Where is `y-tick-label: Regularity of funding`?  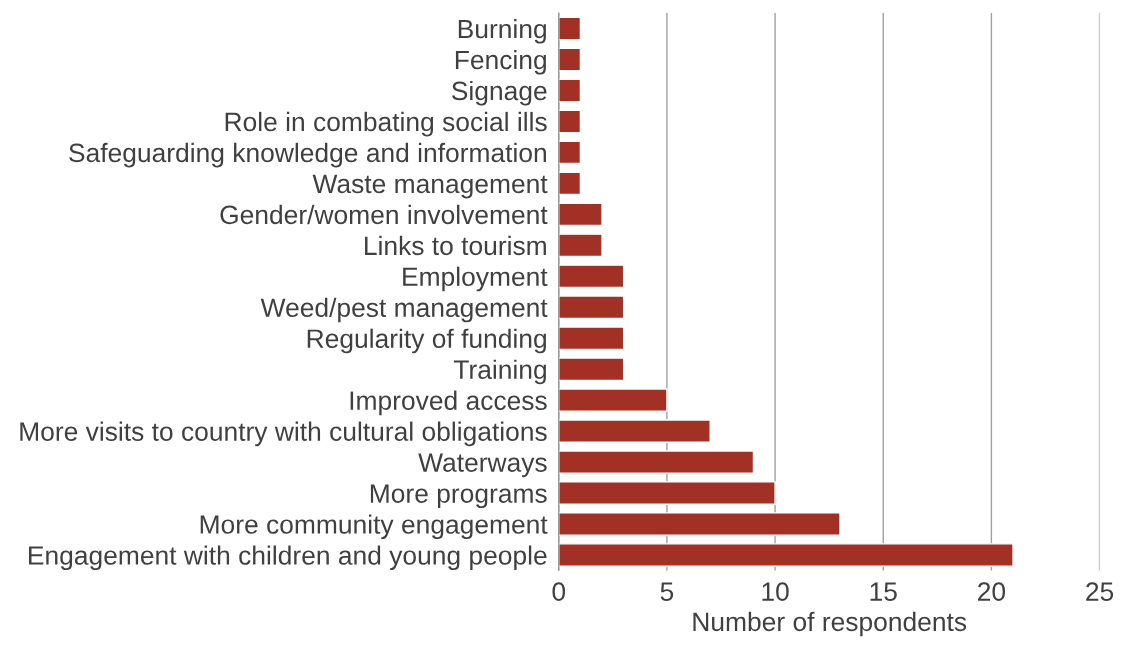 y-tick-label: Regularity of funding is located at coordinates (426, 341).